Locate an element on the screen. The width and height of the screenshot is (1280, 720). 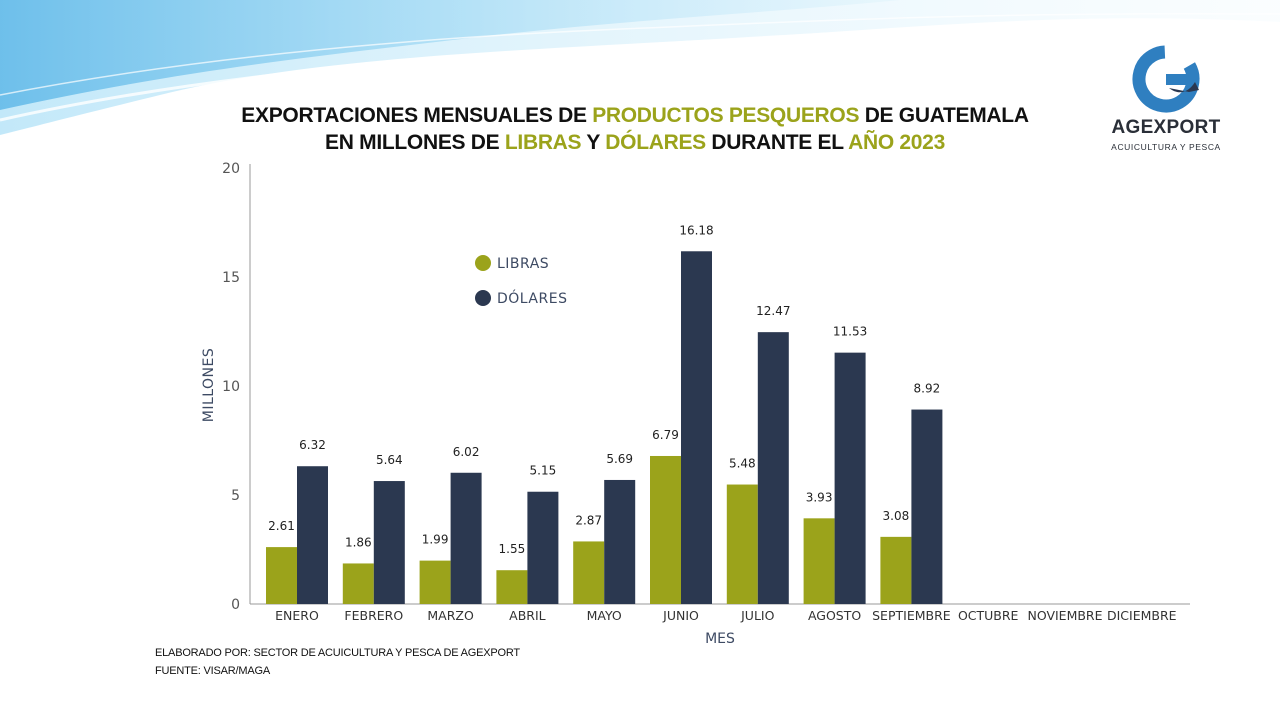
data-label: 3.93 is located at coordinates (819, 497).